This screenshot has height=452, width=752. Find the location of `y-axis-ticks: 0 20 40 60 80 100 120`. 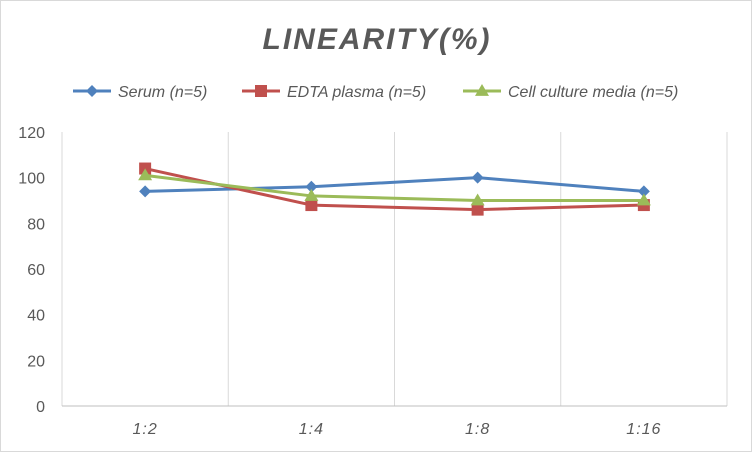

y-axis-ticks: 0 20 40 60 80 100 120 is located at coordinates (31, 270).